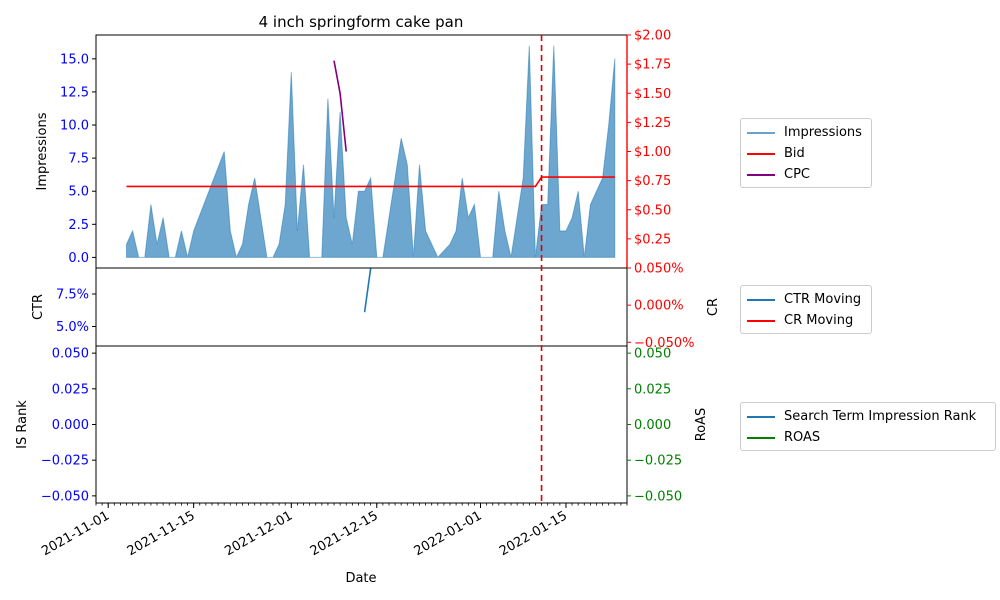  What do you see at coordinates (761, 132) in the screenshot?
I see `legend-swatch-impressions` at bounding box center [761, 132].